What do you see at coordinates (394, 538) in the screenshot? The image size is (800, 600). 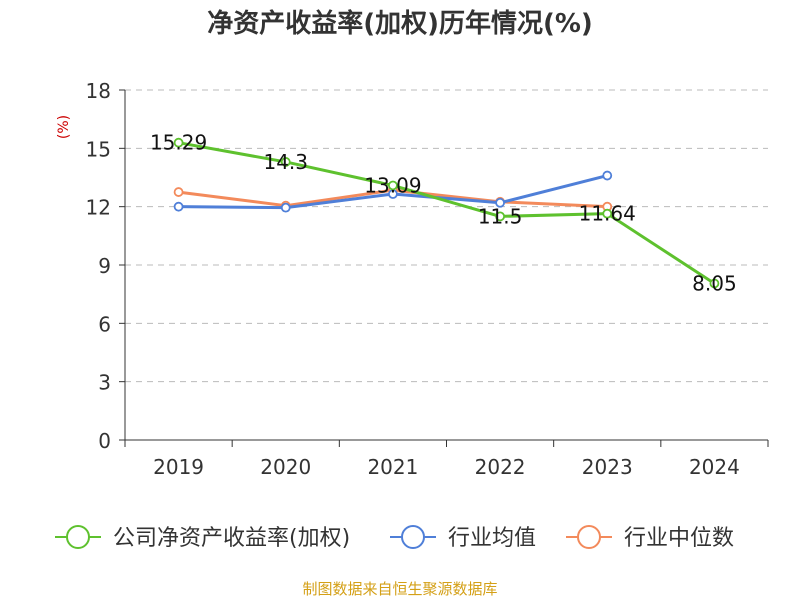 I see `legend: 公司净资产收益率(加权) 行业均值 行业中位数` at bounding box center [394, 538].